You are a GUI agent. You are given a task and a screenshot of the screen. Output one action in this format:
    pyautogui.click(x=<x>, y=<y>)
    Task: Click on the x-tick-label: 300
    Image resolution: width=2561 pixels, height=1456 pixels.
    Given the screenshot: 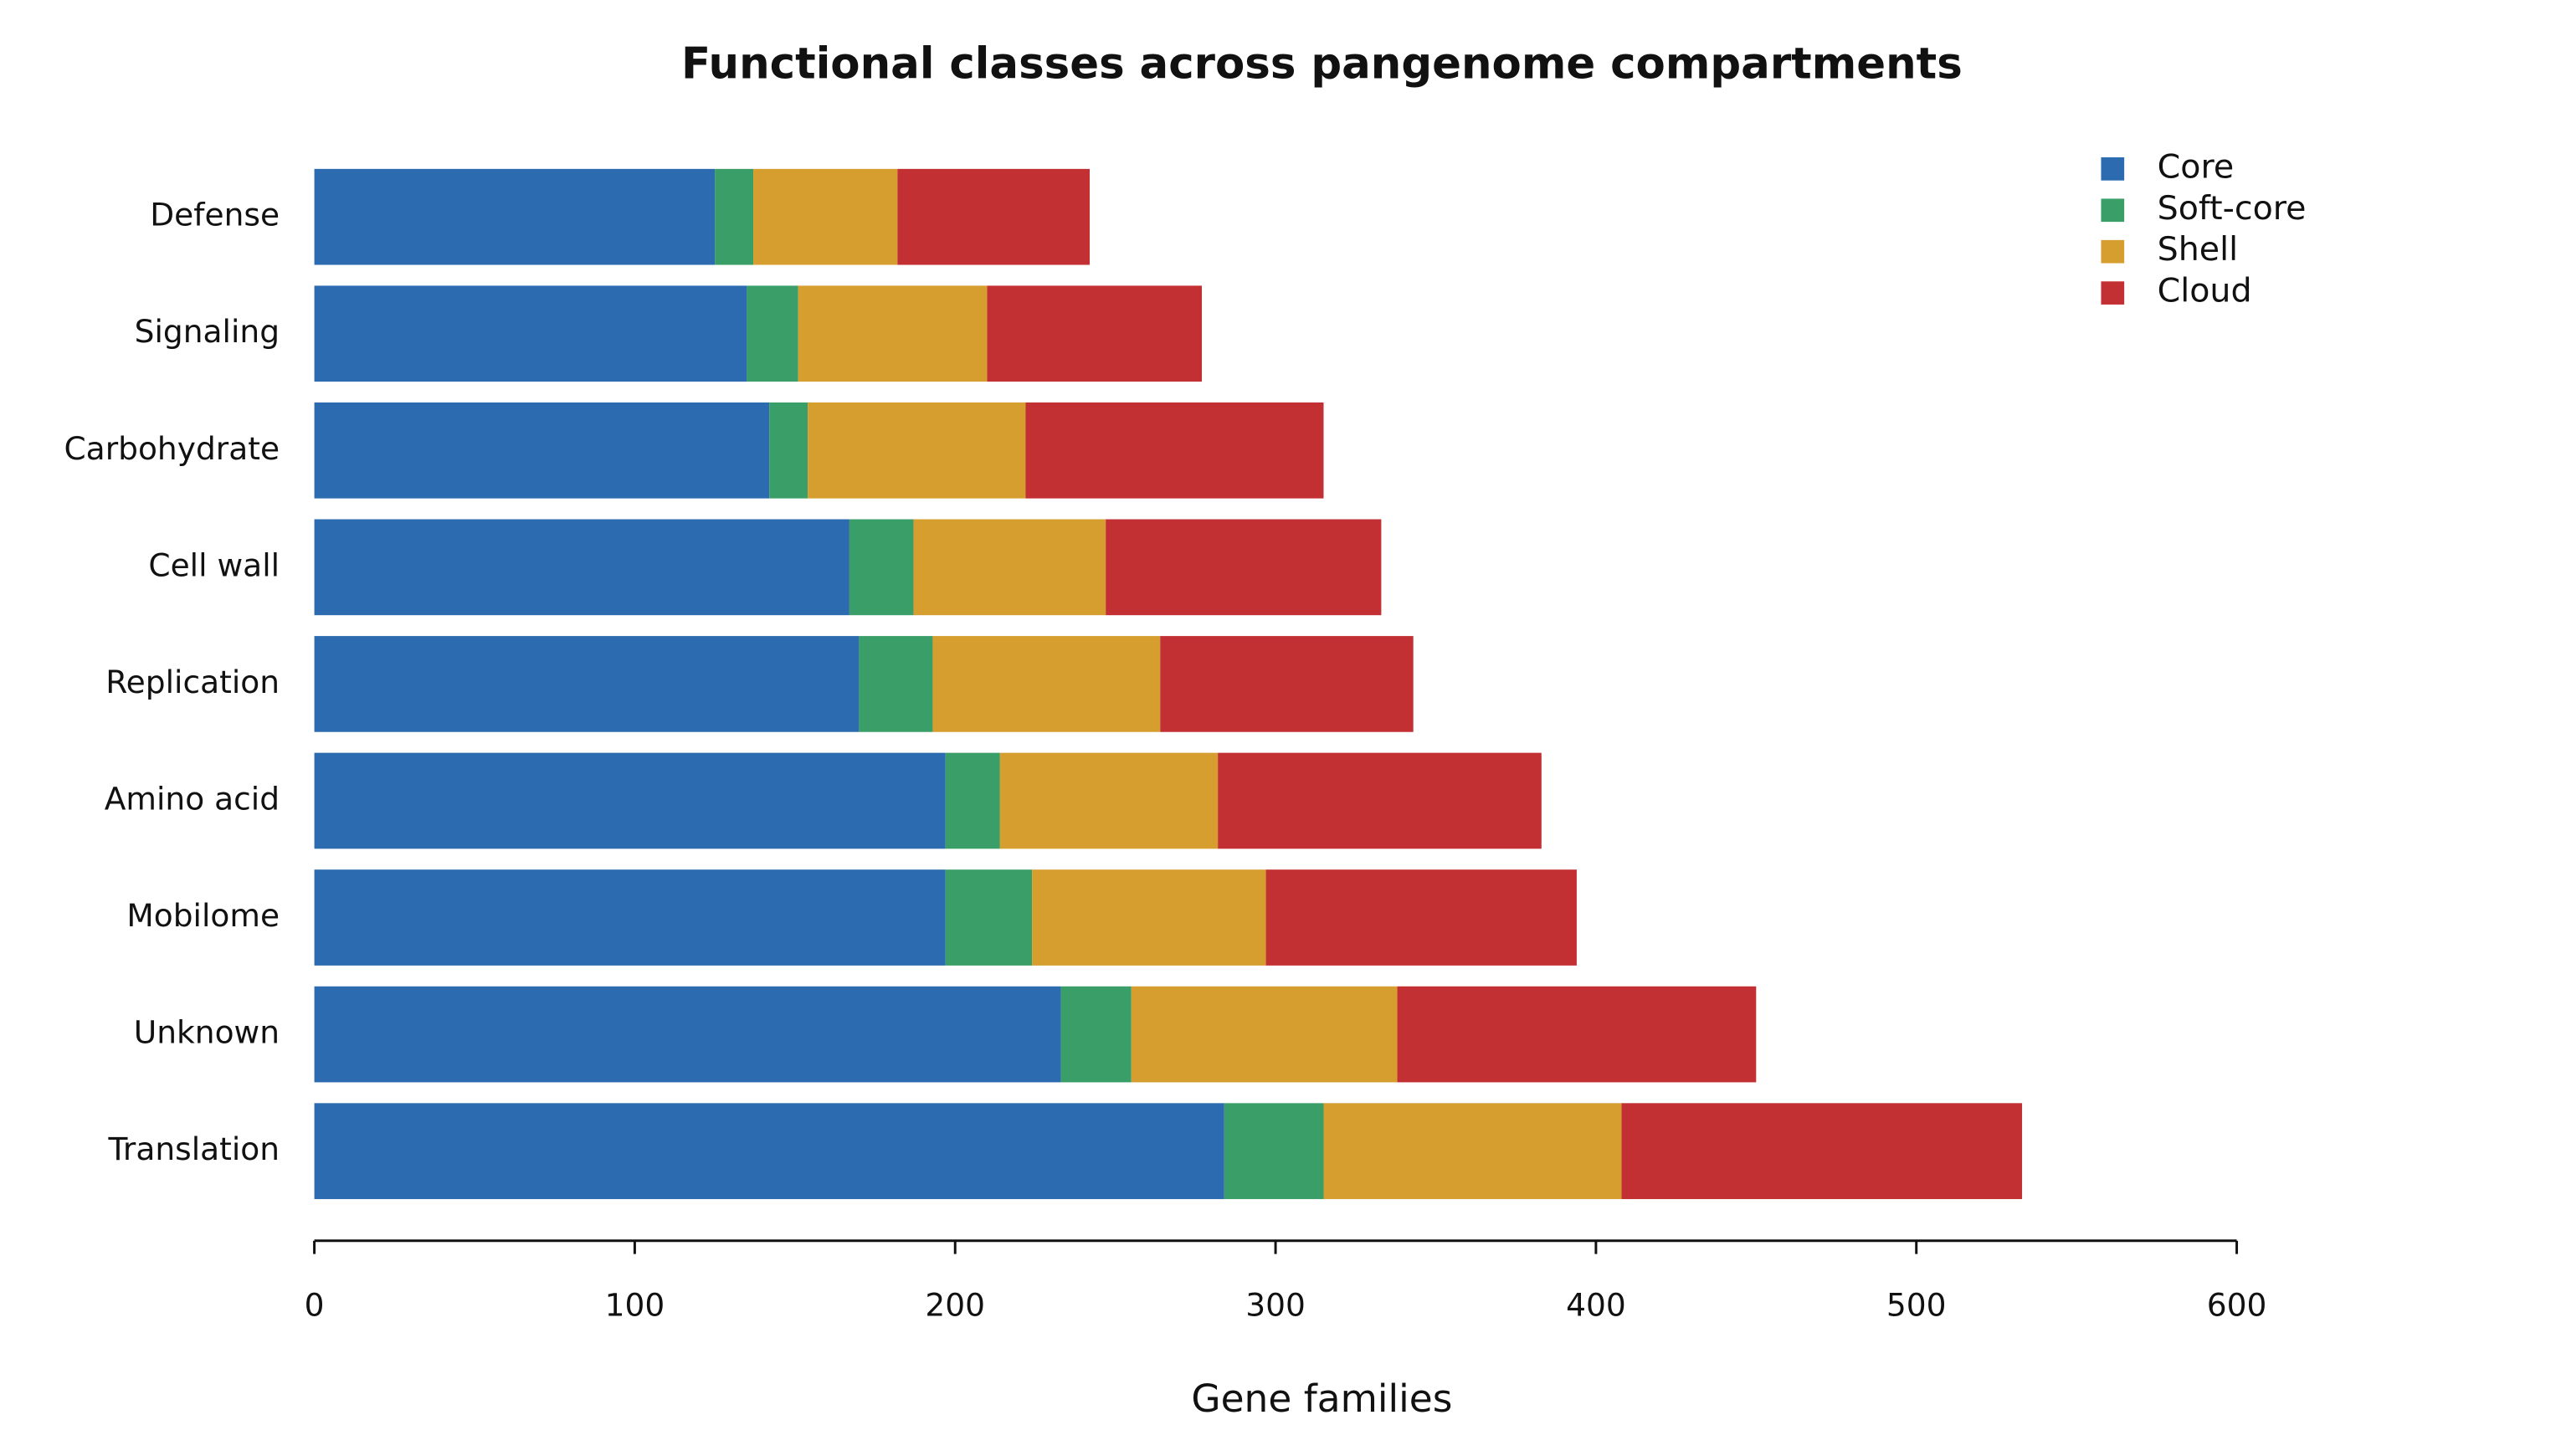 What is the action you would take?
    pyautogui.click(x=1275, y=1305)
    